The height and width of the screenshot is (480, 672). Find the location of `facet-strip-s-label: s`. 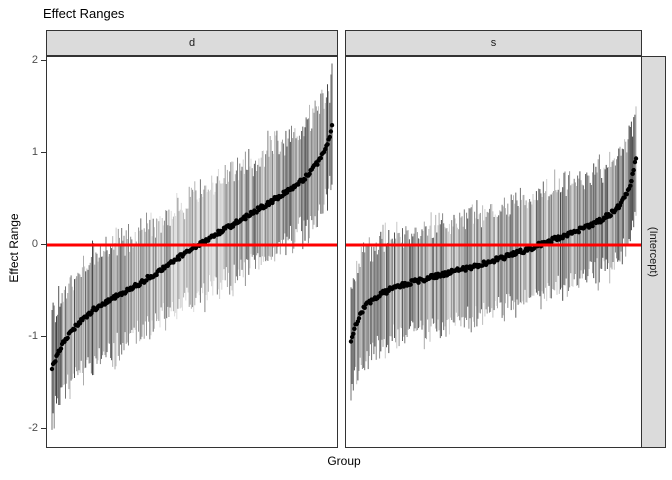

facet-strip-s-label: s is located at coordinates (493, 43).